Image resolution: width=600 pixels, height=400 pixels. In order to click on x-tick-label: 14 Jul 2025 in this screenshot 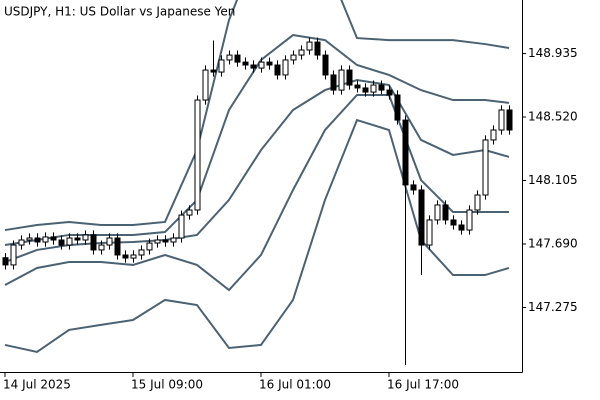, I will do `click(37, 385)`.